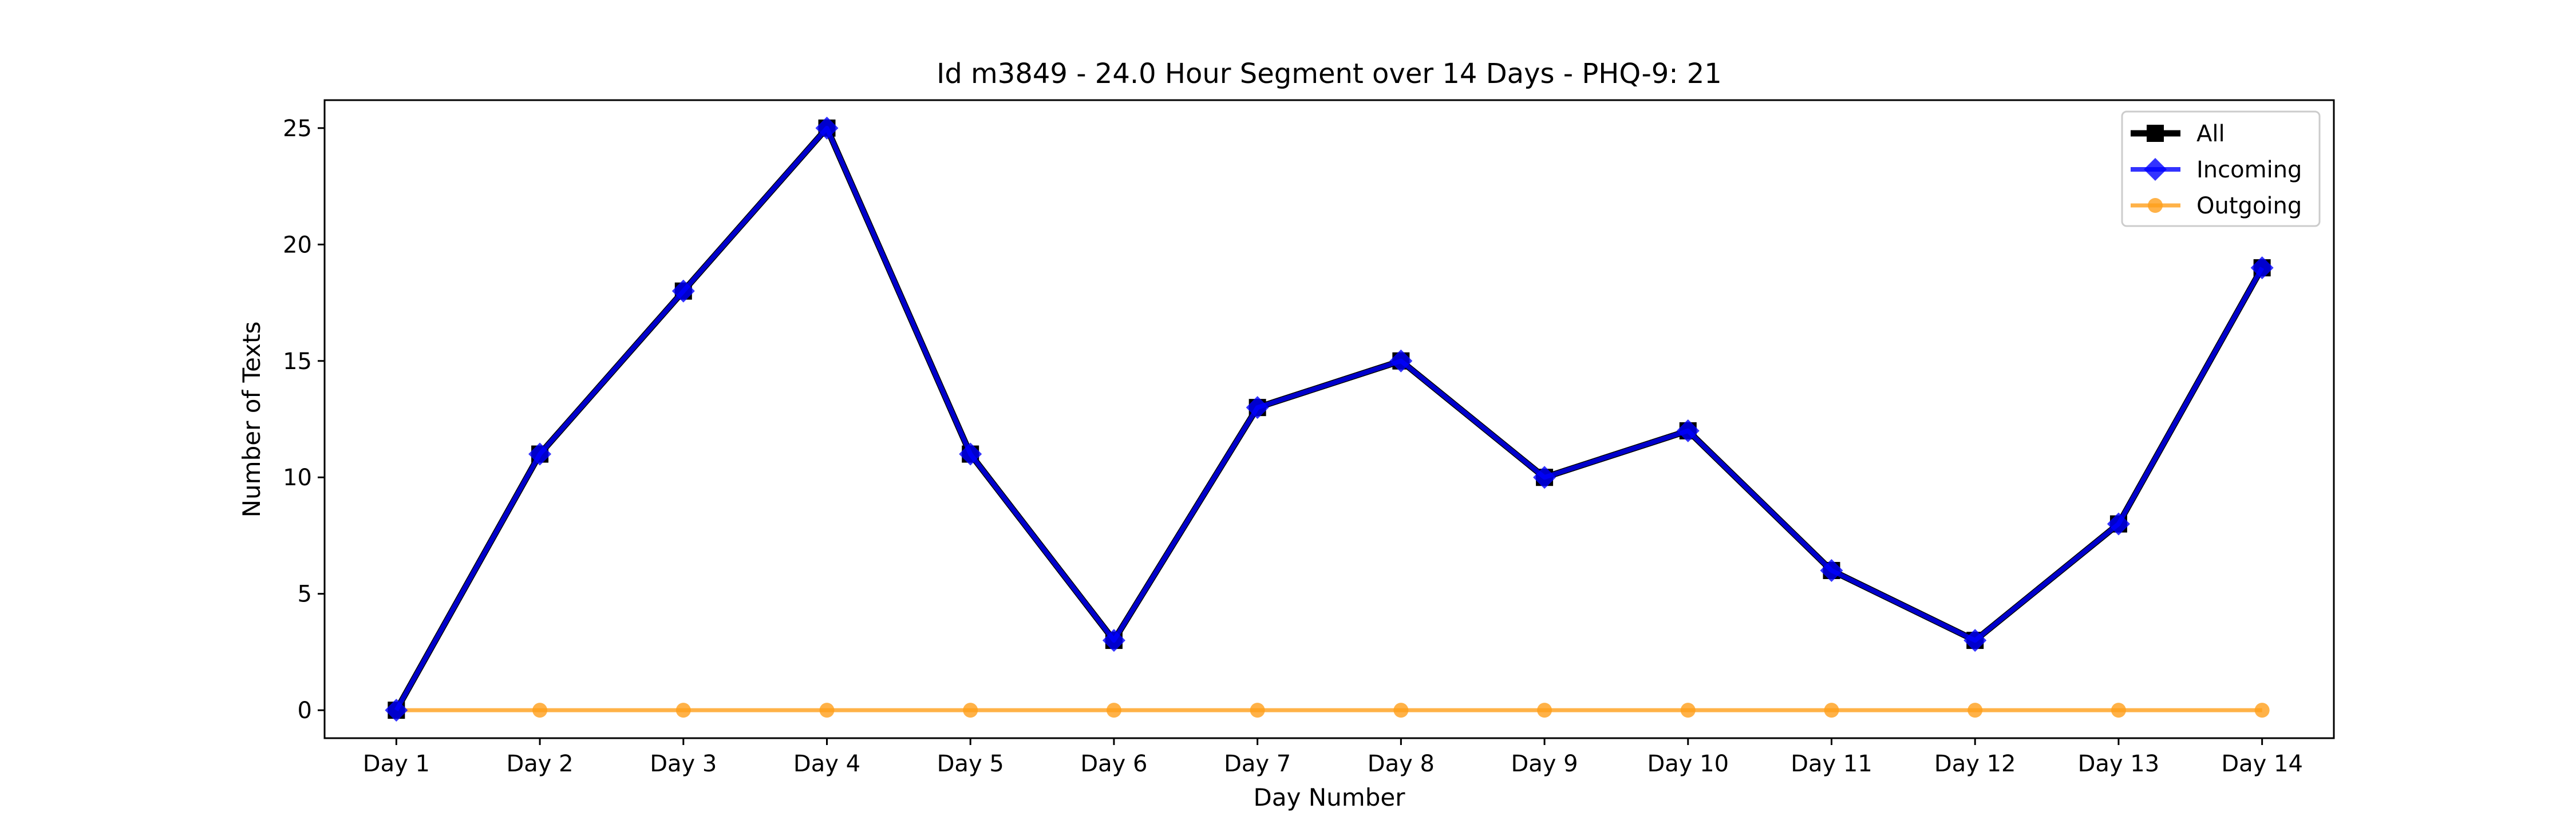 This screenshot has width=2576, height=824. I want to click on y-tick-label: 15, so click(297, 361).